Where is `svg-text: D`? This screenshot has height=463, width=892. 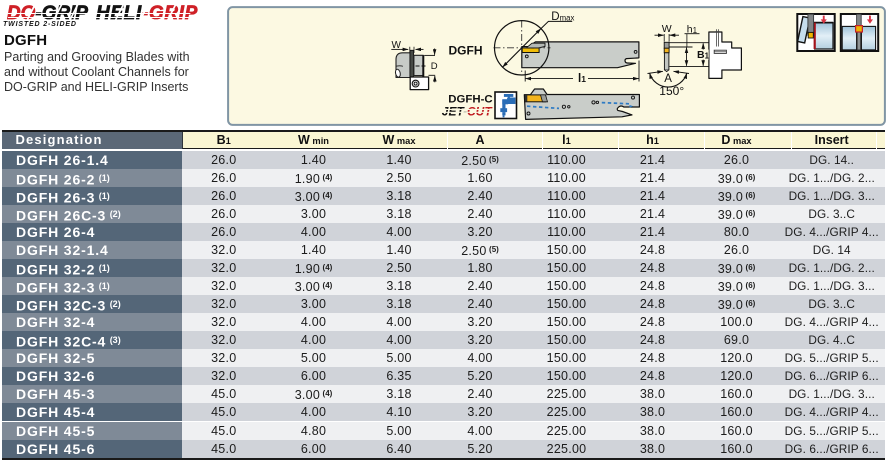 svg-text: D is located at coordinates (433, 66).